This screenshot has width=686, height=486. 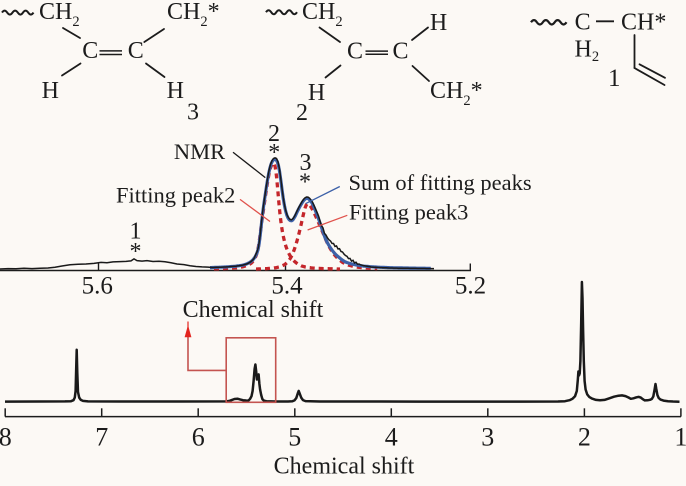 What do you see at coordinates (287, 286) in the screenshot?
I see `svg-text: 5.4` at bounding box center [287, 286].